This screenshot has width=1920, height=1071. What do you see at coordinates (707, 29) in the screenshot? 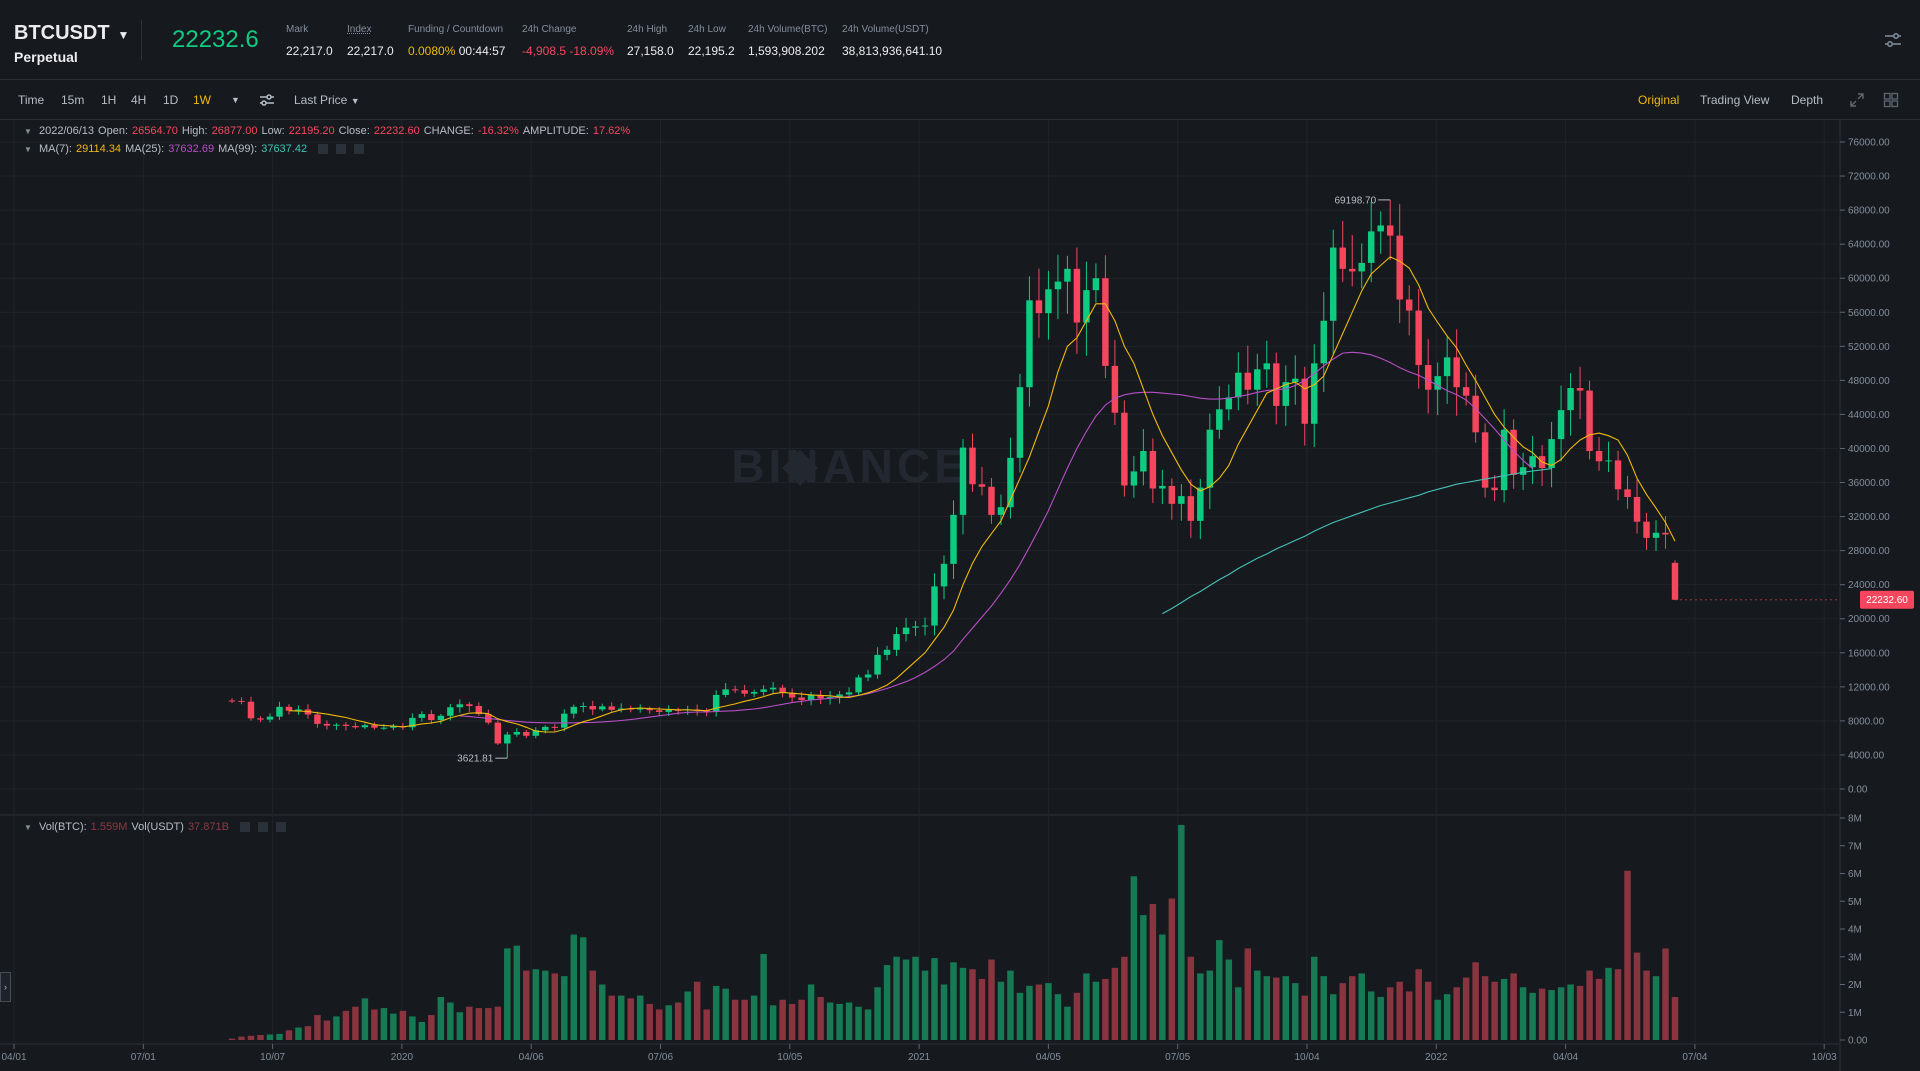
I see `stat-label: 24h Low` at bounding box center [707, 29].